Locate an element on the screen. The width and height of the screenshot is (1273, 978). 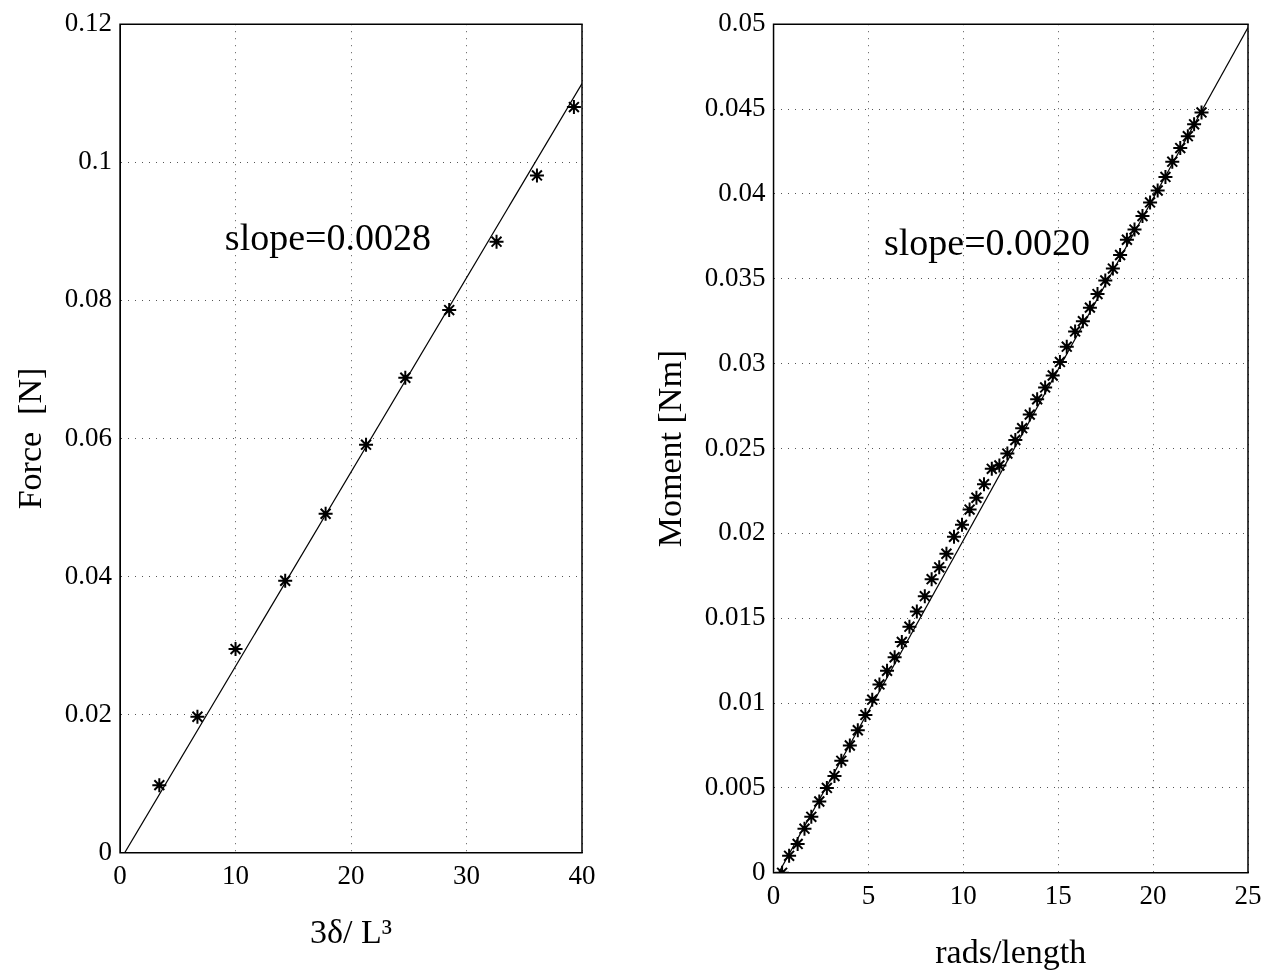
x-tick-label: 5 is located at coordinates (868, 895).